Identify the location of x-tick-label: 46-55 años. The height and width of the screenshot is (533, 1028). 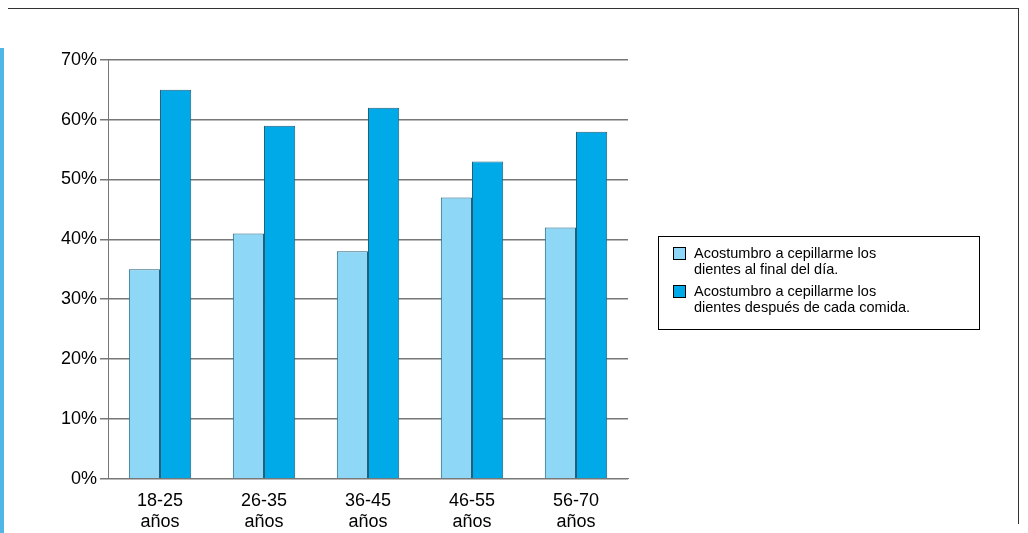
(472, 510).